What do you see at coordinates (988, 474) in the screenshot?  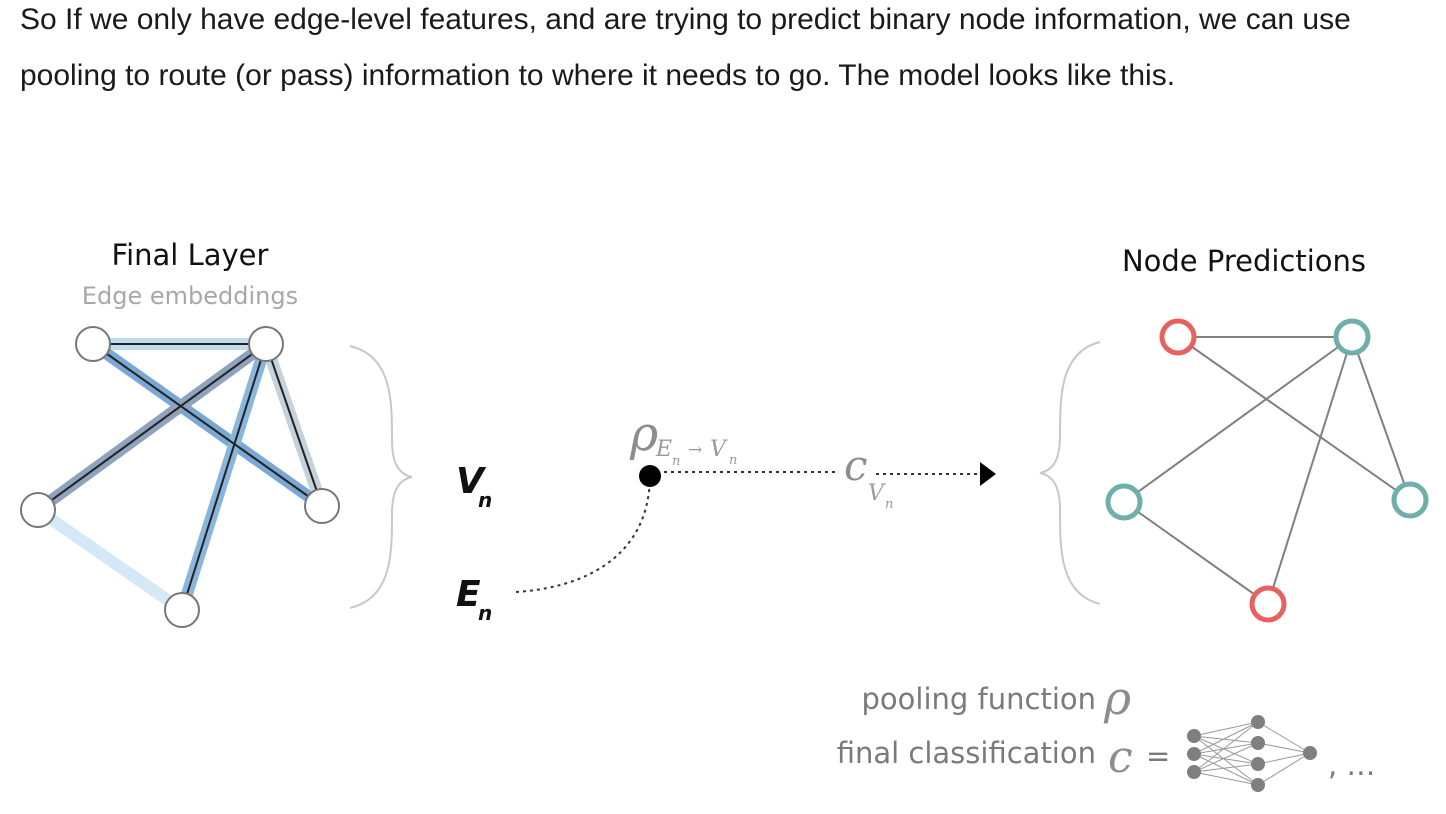 I see `arrow-head` at bounding box center [988, 474].